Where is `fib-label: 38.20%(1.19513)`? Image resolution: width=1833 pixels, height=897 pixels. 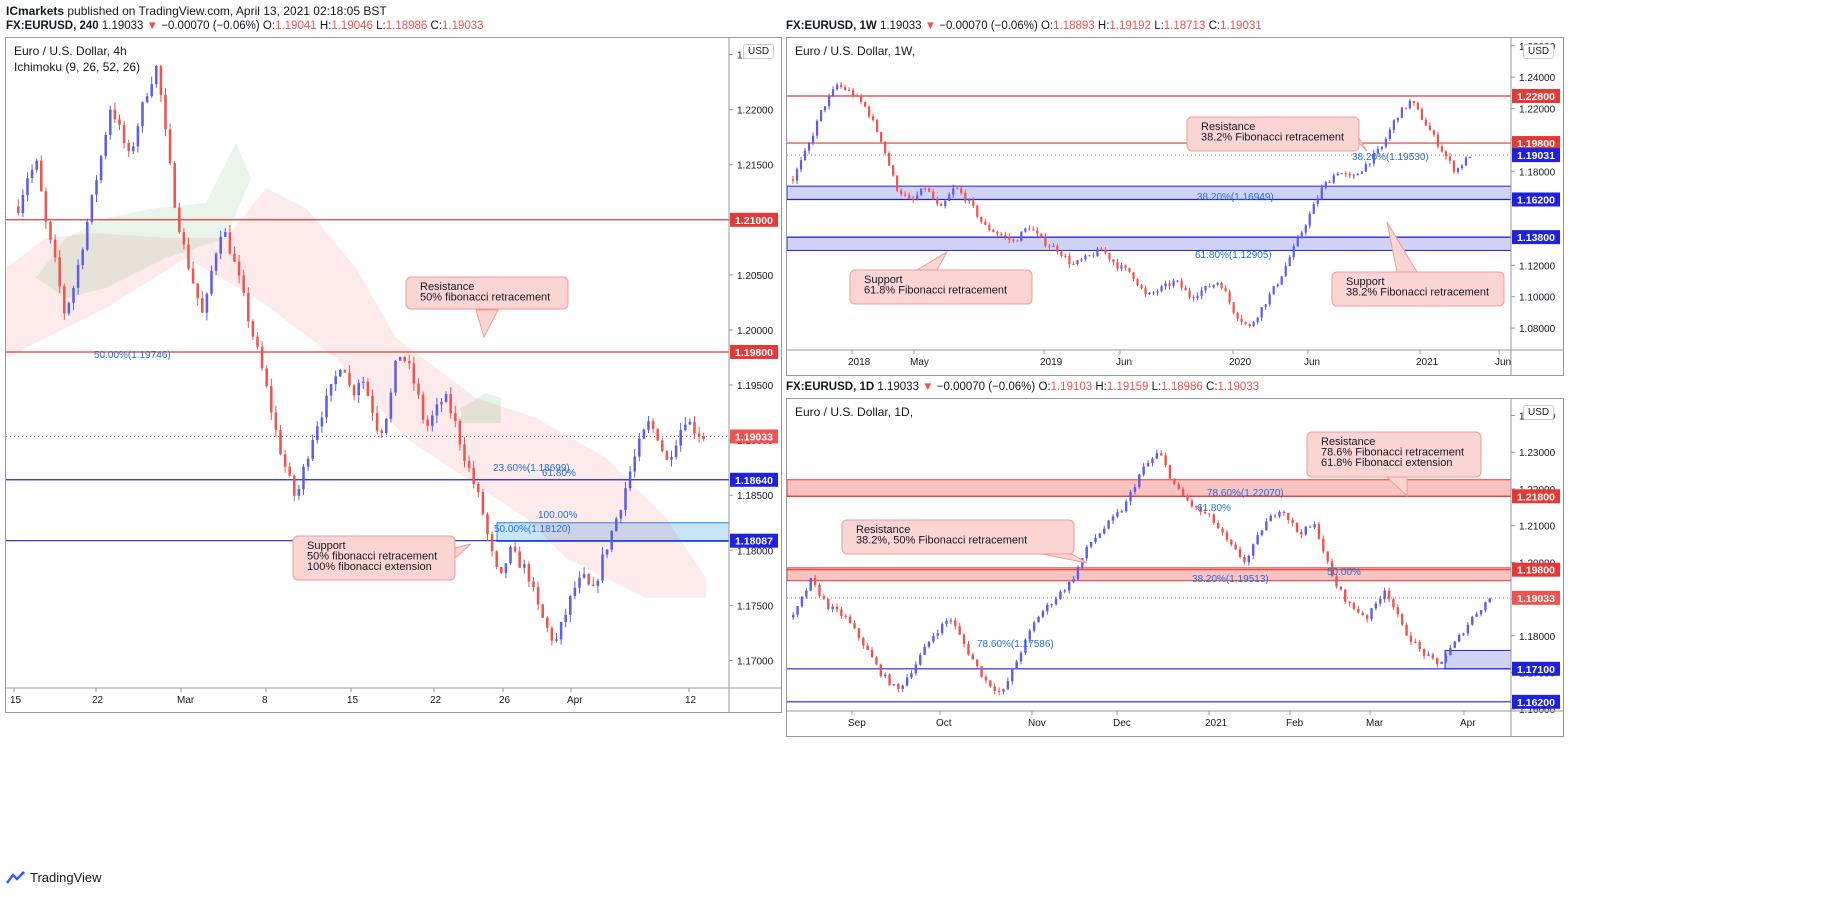 fib-label: 38.20%(1.19513) is located at coordinates (1230, 579).